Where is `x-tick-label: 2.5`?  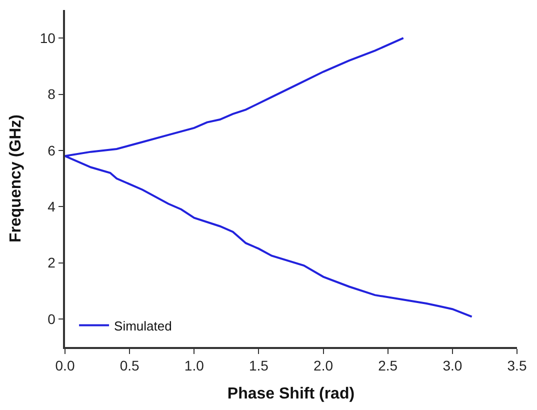 x-tick-label: 2.5 is located at coordinates (388, 366).